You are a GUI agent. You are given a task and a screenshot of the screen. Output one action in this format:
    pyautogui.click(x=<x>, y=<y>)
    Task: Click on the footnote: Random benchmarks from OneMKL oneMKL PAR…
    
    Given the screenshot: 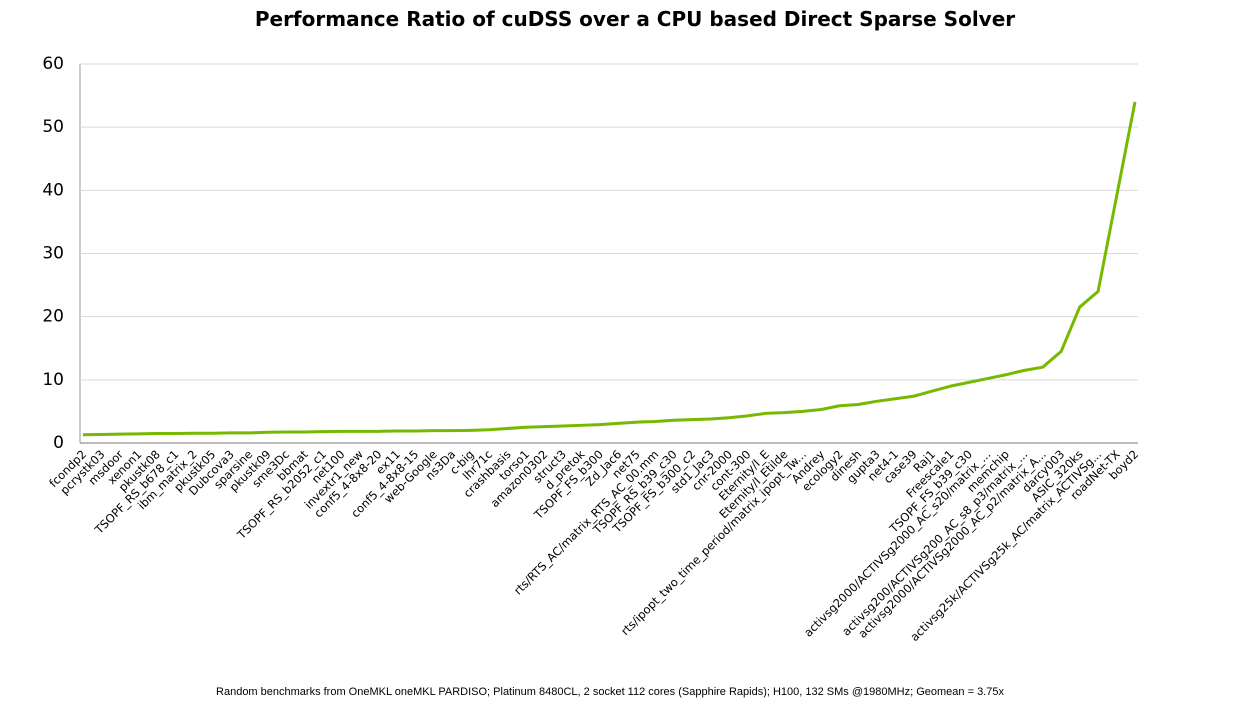 What is the action you would take?
    pyautogui.click(x=610, y=692)
    